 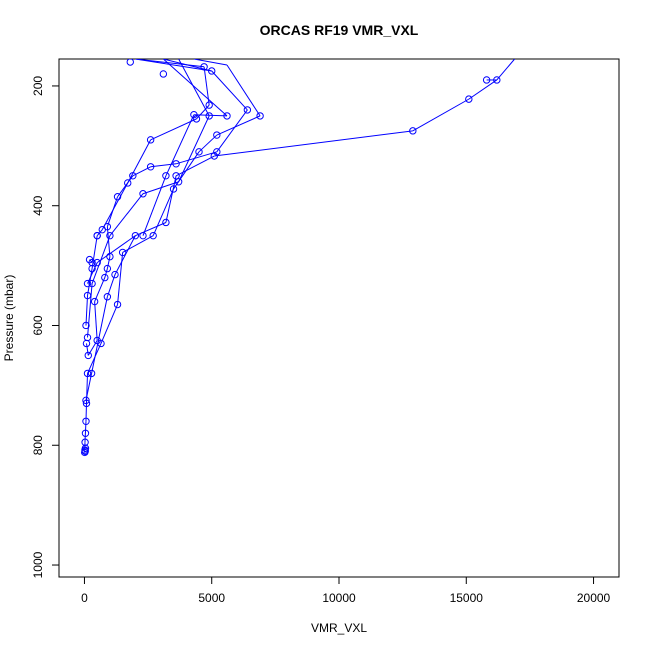 I want to click on y-tick-label: 1000, so click(x=38, y=564).